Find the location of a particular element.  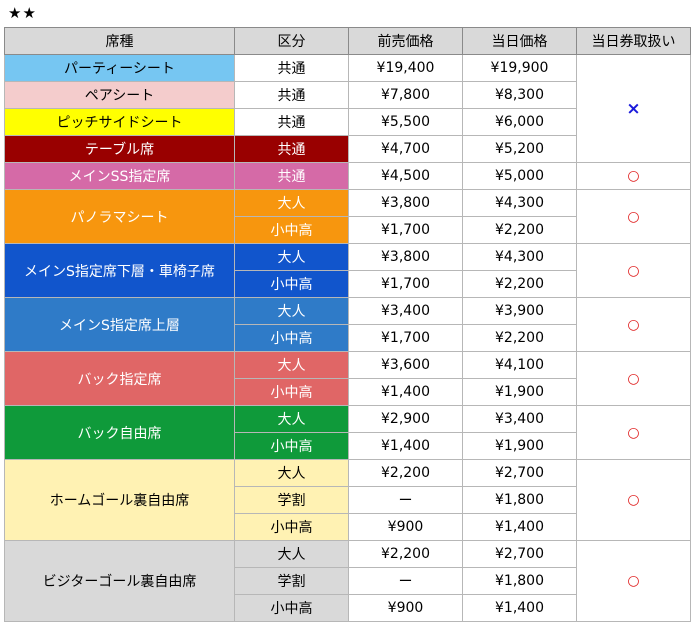

advance-price-cell: ¥5,500 is located at coordinates (405, 122).